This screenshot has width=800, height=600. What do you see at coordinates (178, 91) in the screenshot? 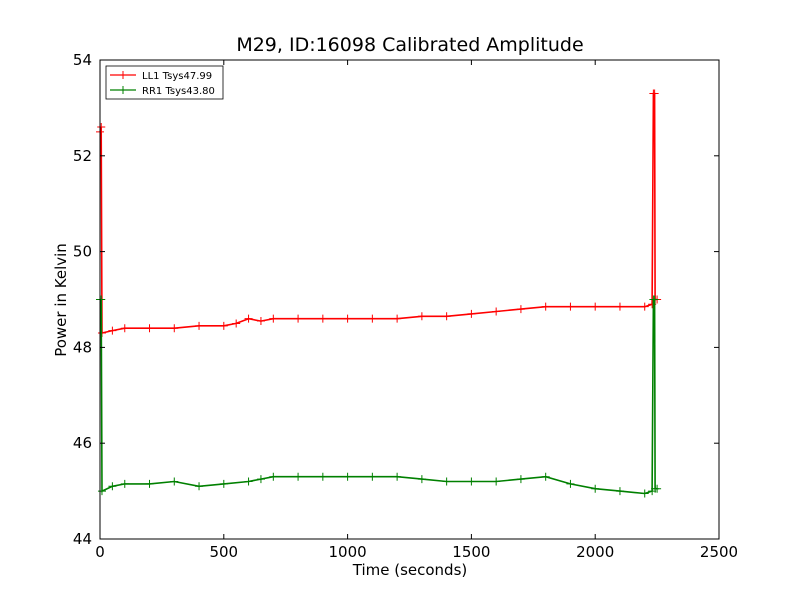
I see `legend-entry-1: RR1 Tsys43.80` at bounding box center [178, 91].